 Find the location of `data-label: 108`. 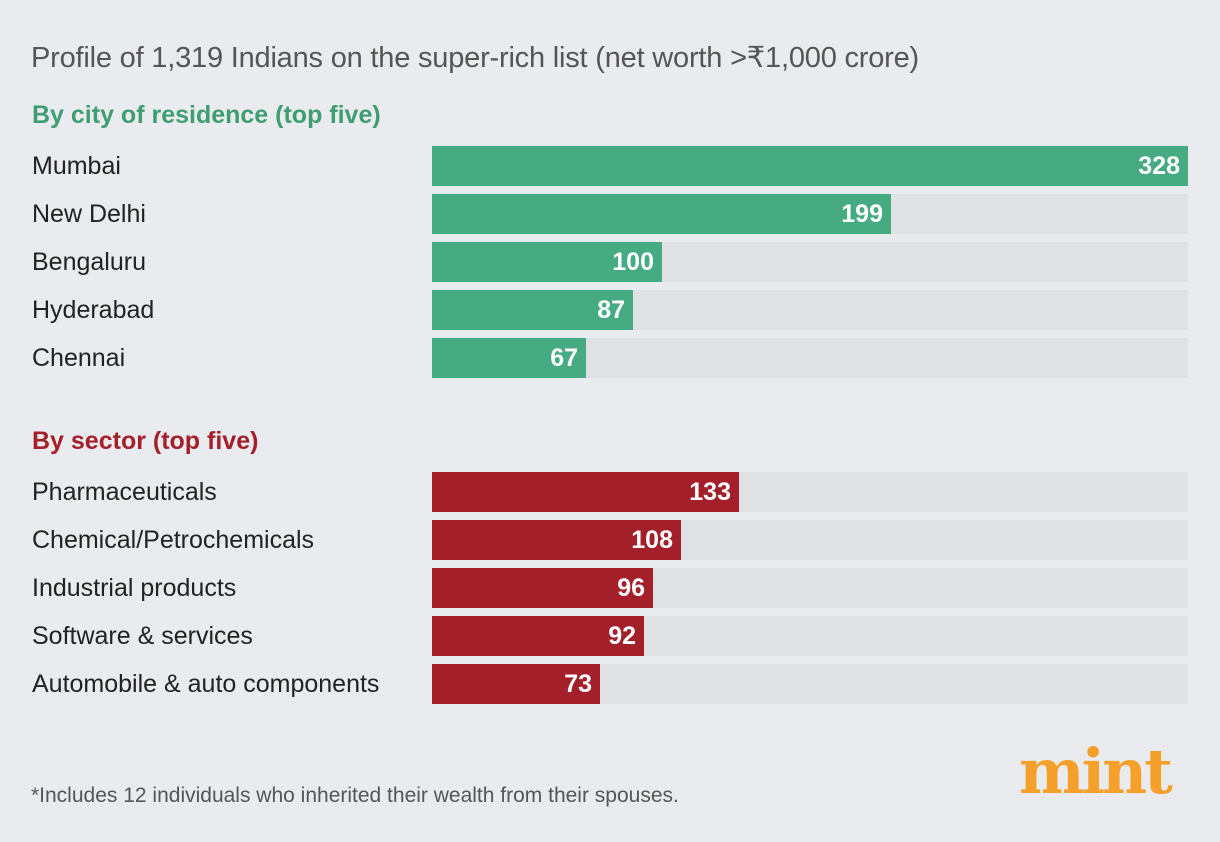

data-label: 108 is located at coordinates (652, 540).